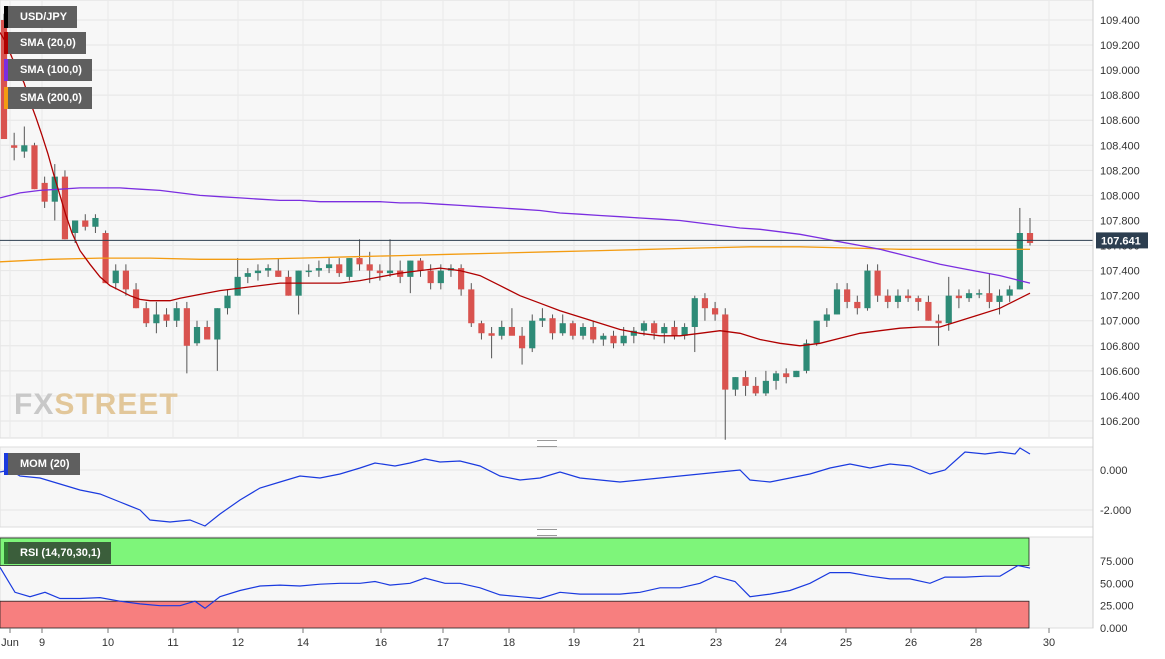 This screenshot has width=1165, height=659. I want to click on price-tick-label: 109.400, so click(1120, 21).